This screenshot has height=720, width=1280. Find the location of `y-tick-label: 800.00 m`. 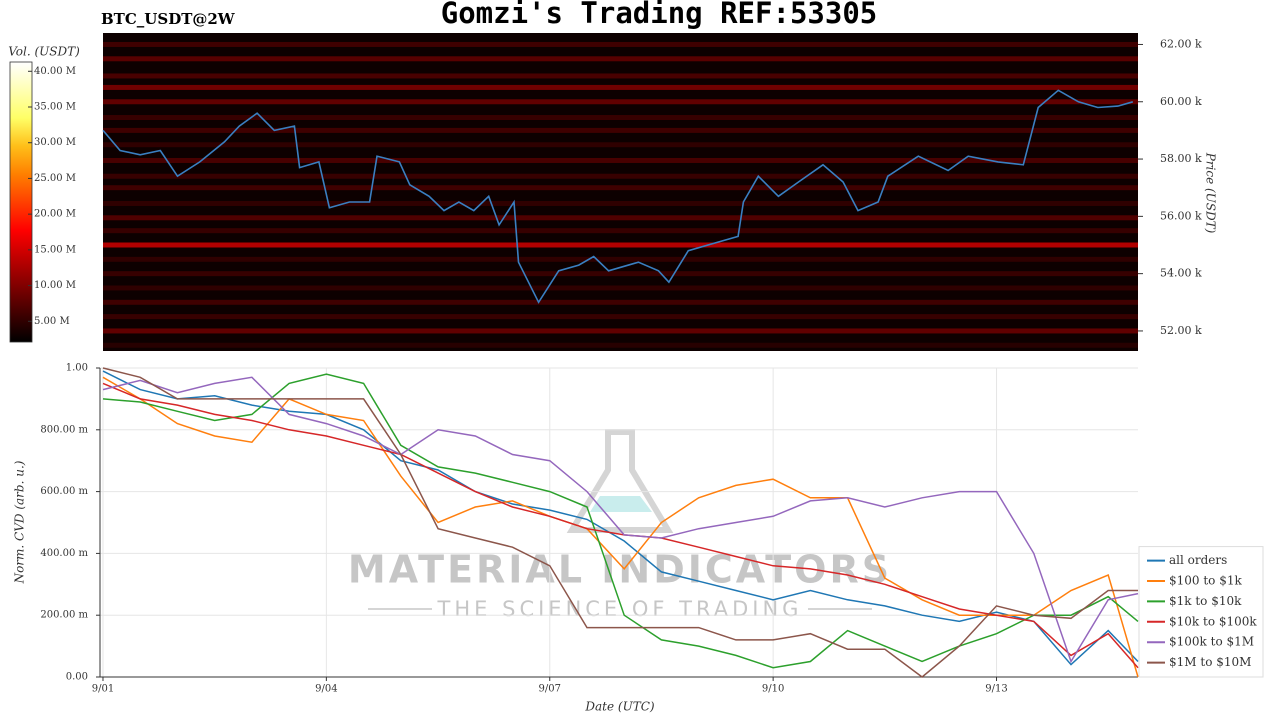

y-tick-label: 800.00 m is located at coordinates (64, 429).